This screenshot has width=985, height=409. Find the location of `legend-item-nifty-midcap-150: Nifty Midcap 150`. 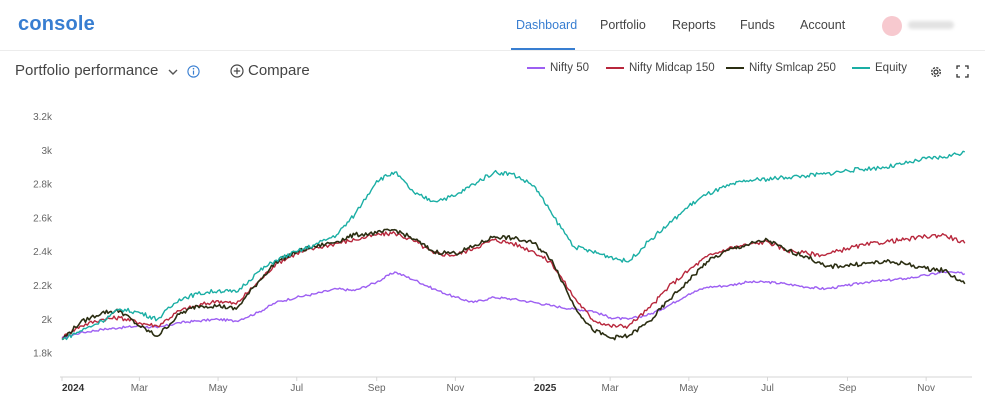

legend-item-nifty-midcap-150: Nifty Midcap 150 is located at coordinates (660, 68).